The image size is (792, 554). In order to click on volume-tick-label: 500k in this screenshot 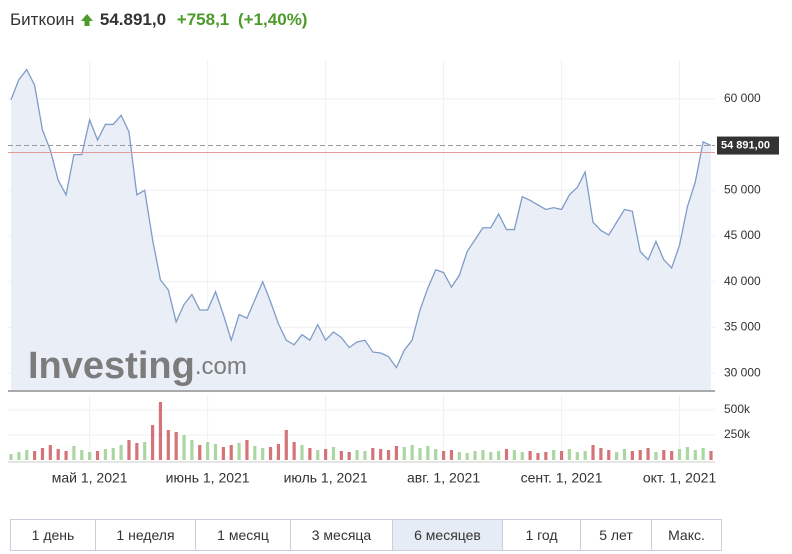, I will do `click(737, 409)`.